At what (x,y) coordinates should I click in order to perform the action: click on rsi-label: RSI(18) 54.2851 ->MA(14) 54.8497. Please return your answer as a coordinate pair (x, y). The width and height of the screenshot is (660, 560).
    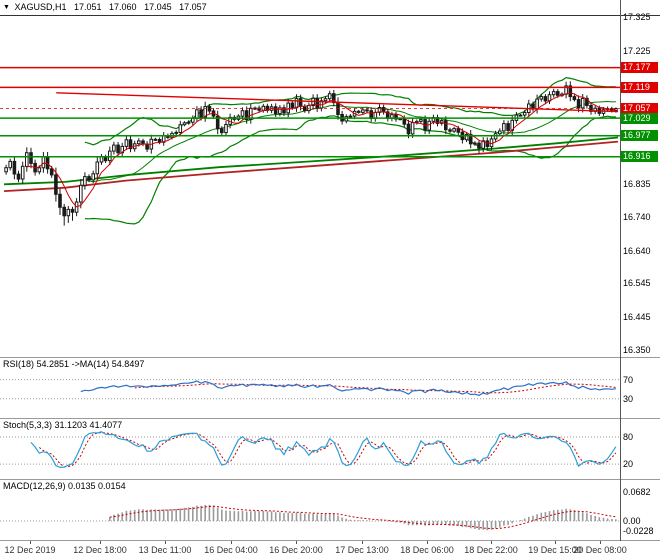
    Looking at the image, I should click on (74, 364).